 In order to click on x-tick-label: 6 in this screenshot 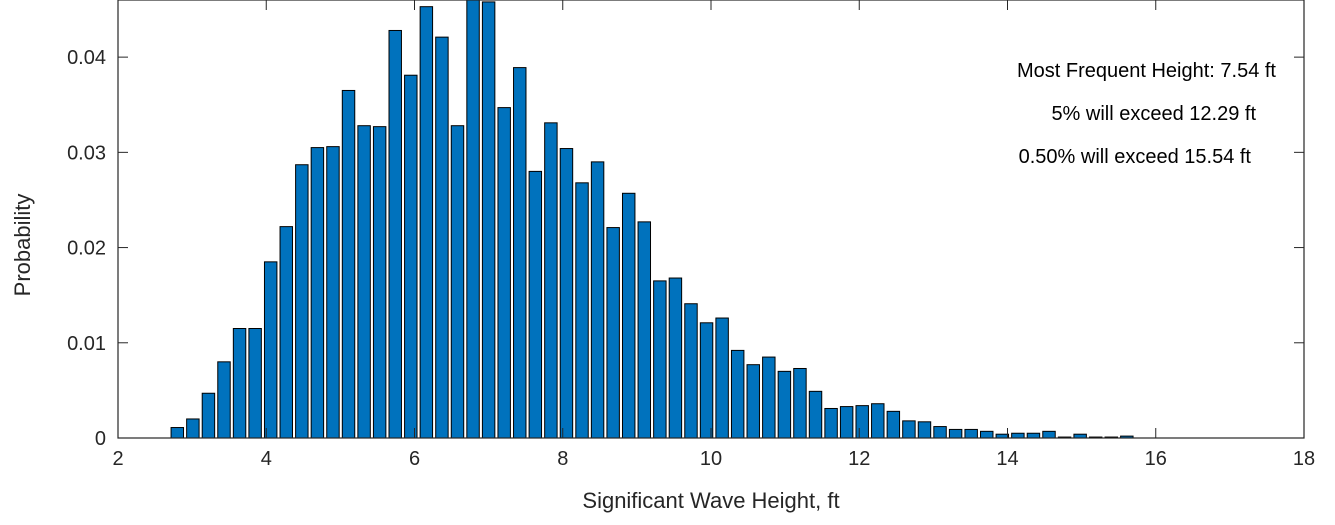, I will do `click(414, 459)`.